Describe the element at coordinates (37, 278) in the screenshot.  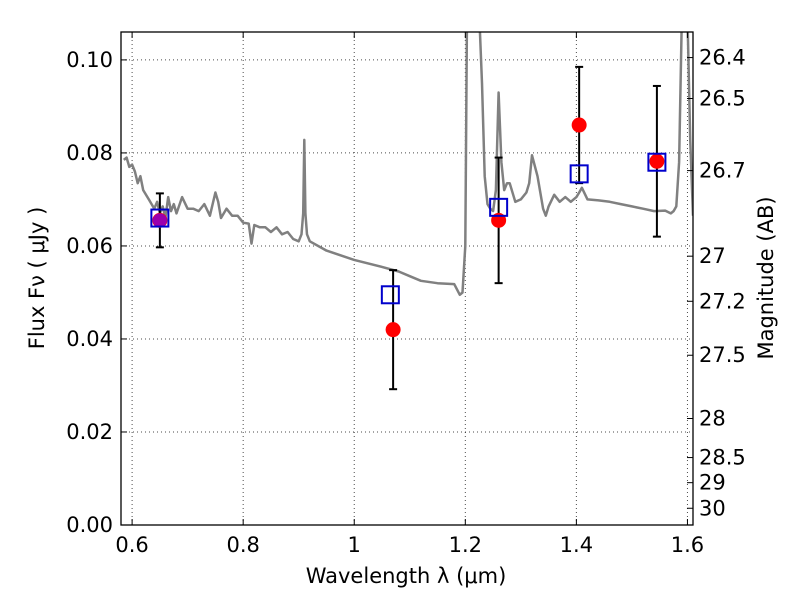
I see `y-axis-label: Flux Fν ( μJy )` at that location.